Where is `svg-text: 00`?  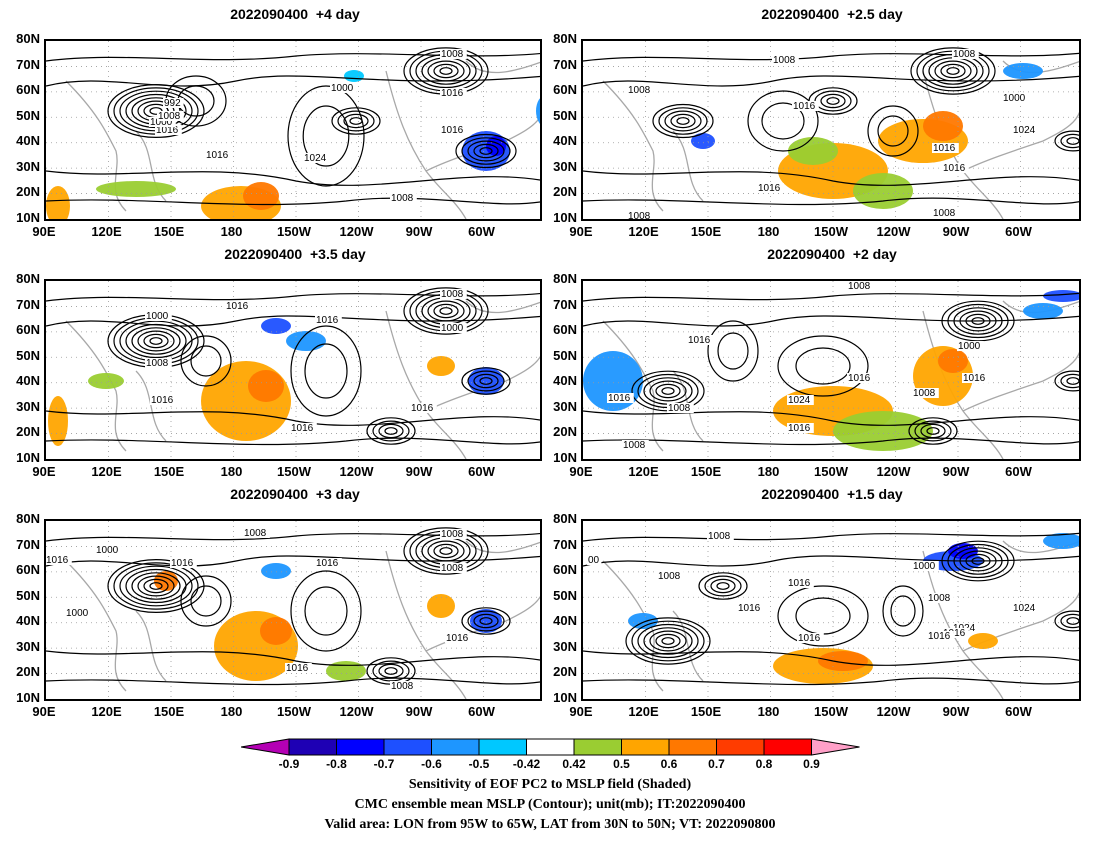
svg-text: 00 is located at coordinates (594, 560).